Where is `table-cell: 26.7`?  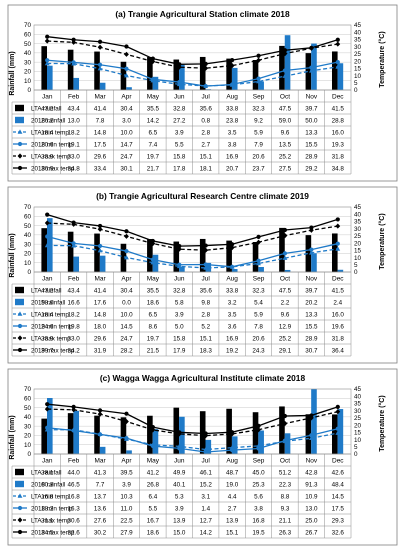
table-cell: 26.7 is located at coordinates (311, 532).